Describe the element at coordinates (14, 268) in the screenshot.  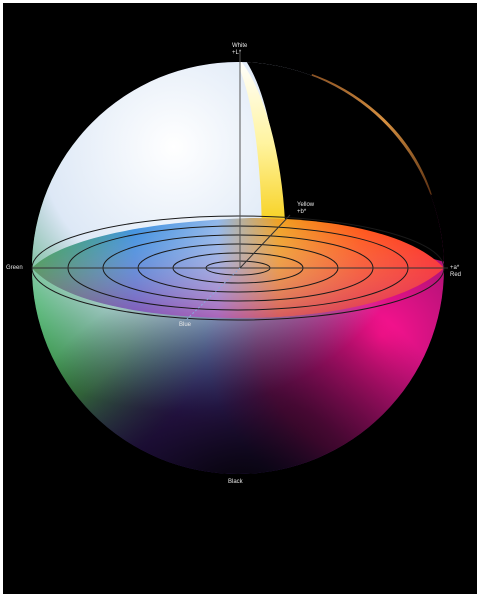
I see `label-green: Green` at that location.